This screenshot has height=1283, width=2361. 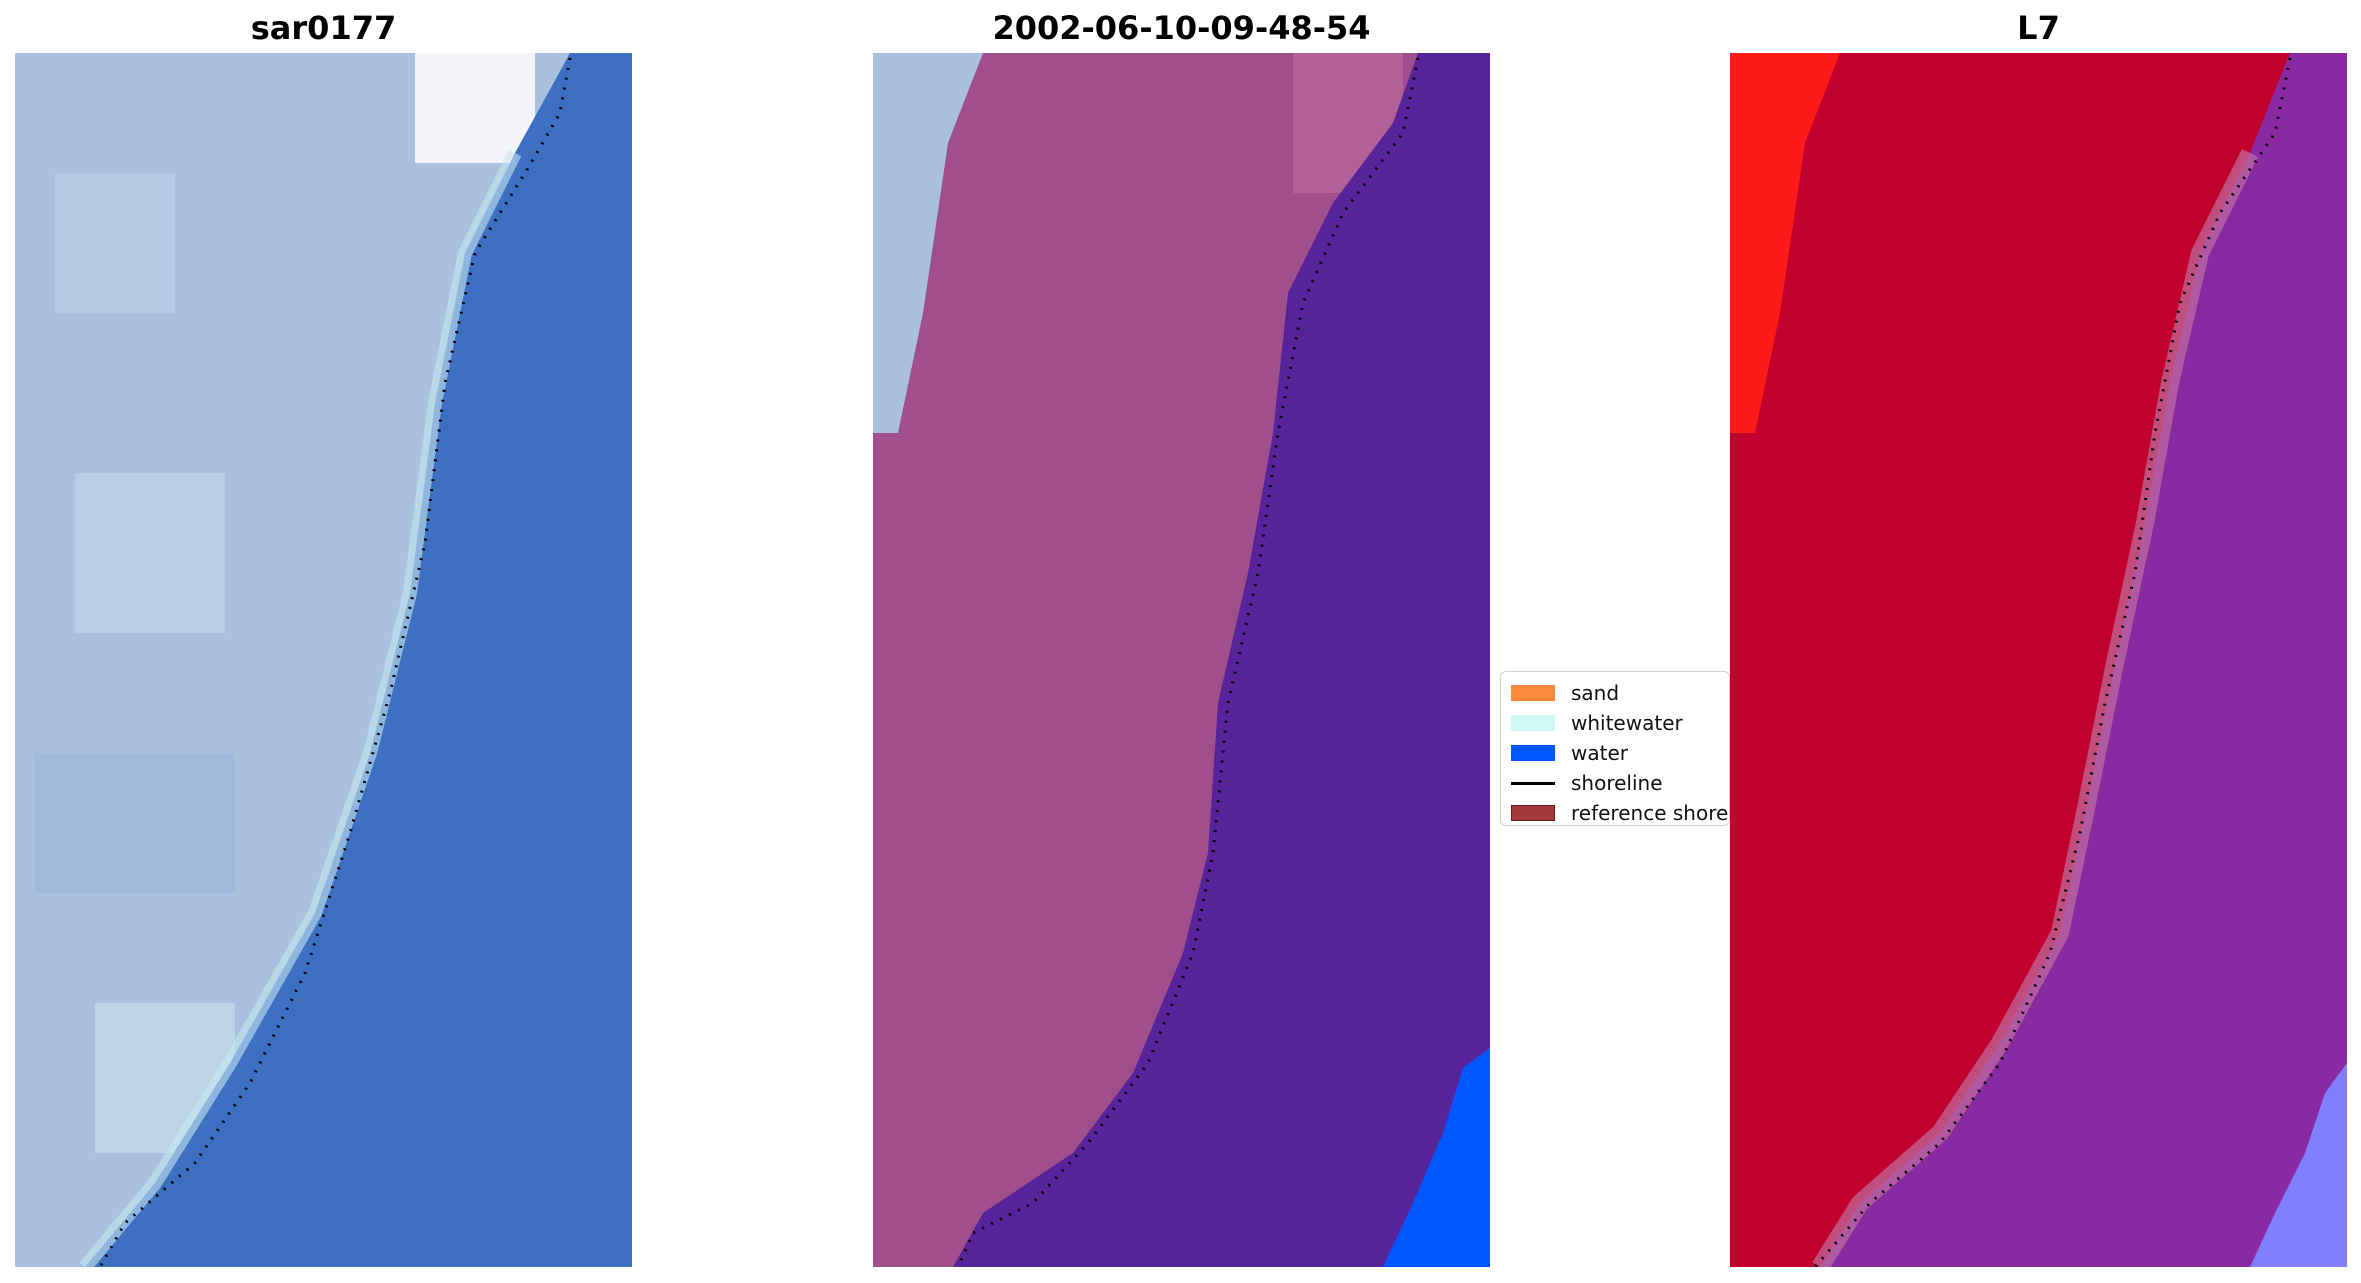 I want to click on legend-item-water: water, so click(x=1615, y=753).